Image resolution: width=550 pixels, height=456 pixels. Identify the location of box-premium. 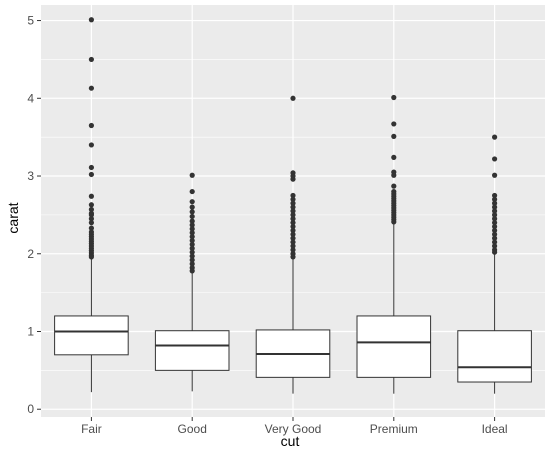
(394, 244).